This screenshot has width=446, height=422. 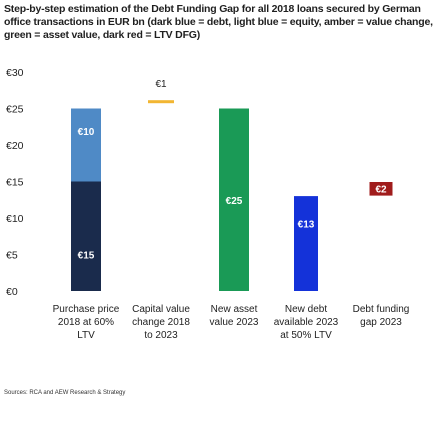 I want to click on y-tick-label: €30, so click(x=15, y=73).